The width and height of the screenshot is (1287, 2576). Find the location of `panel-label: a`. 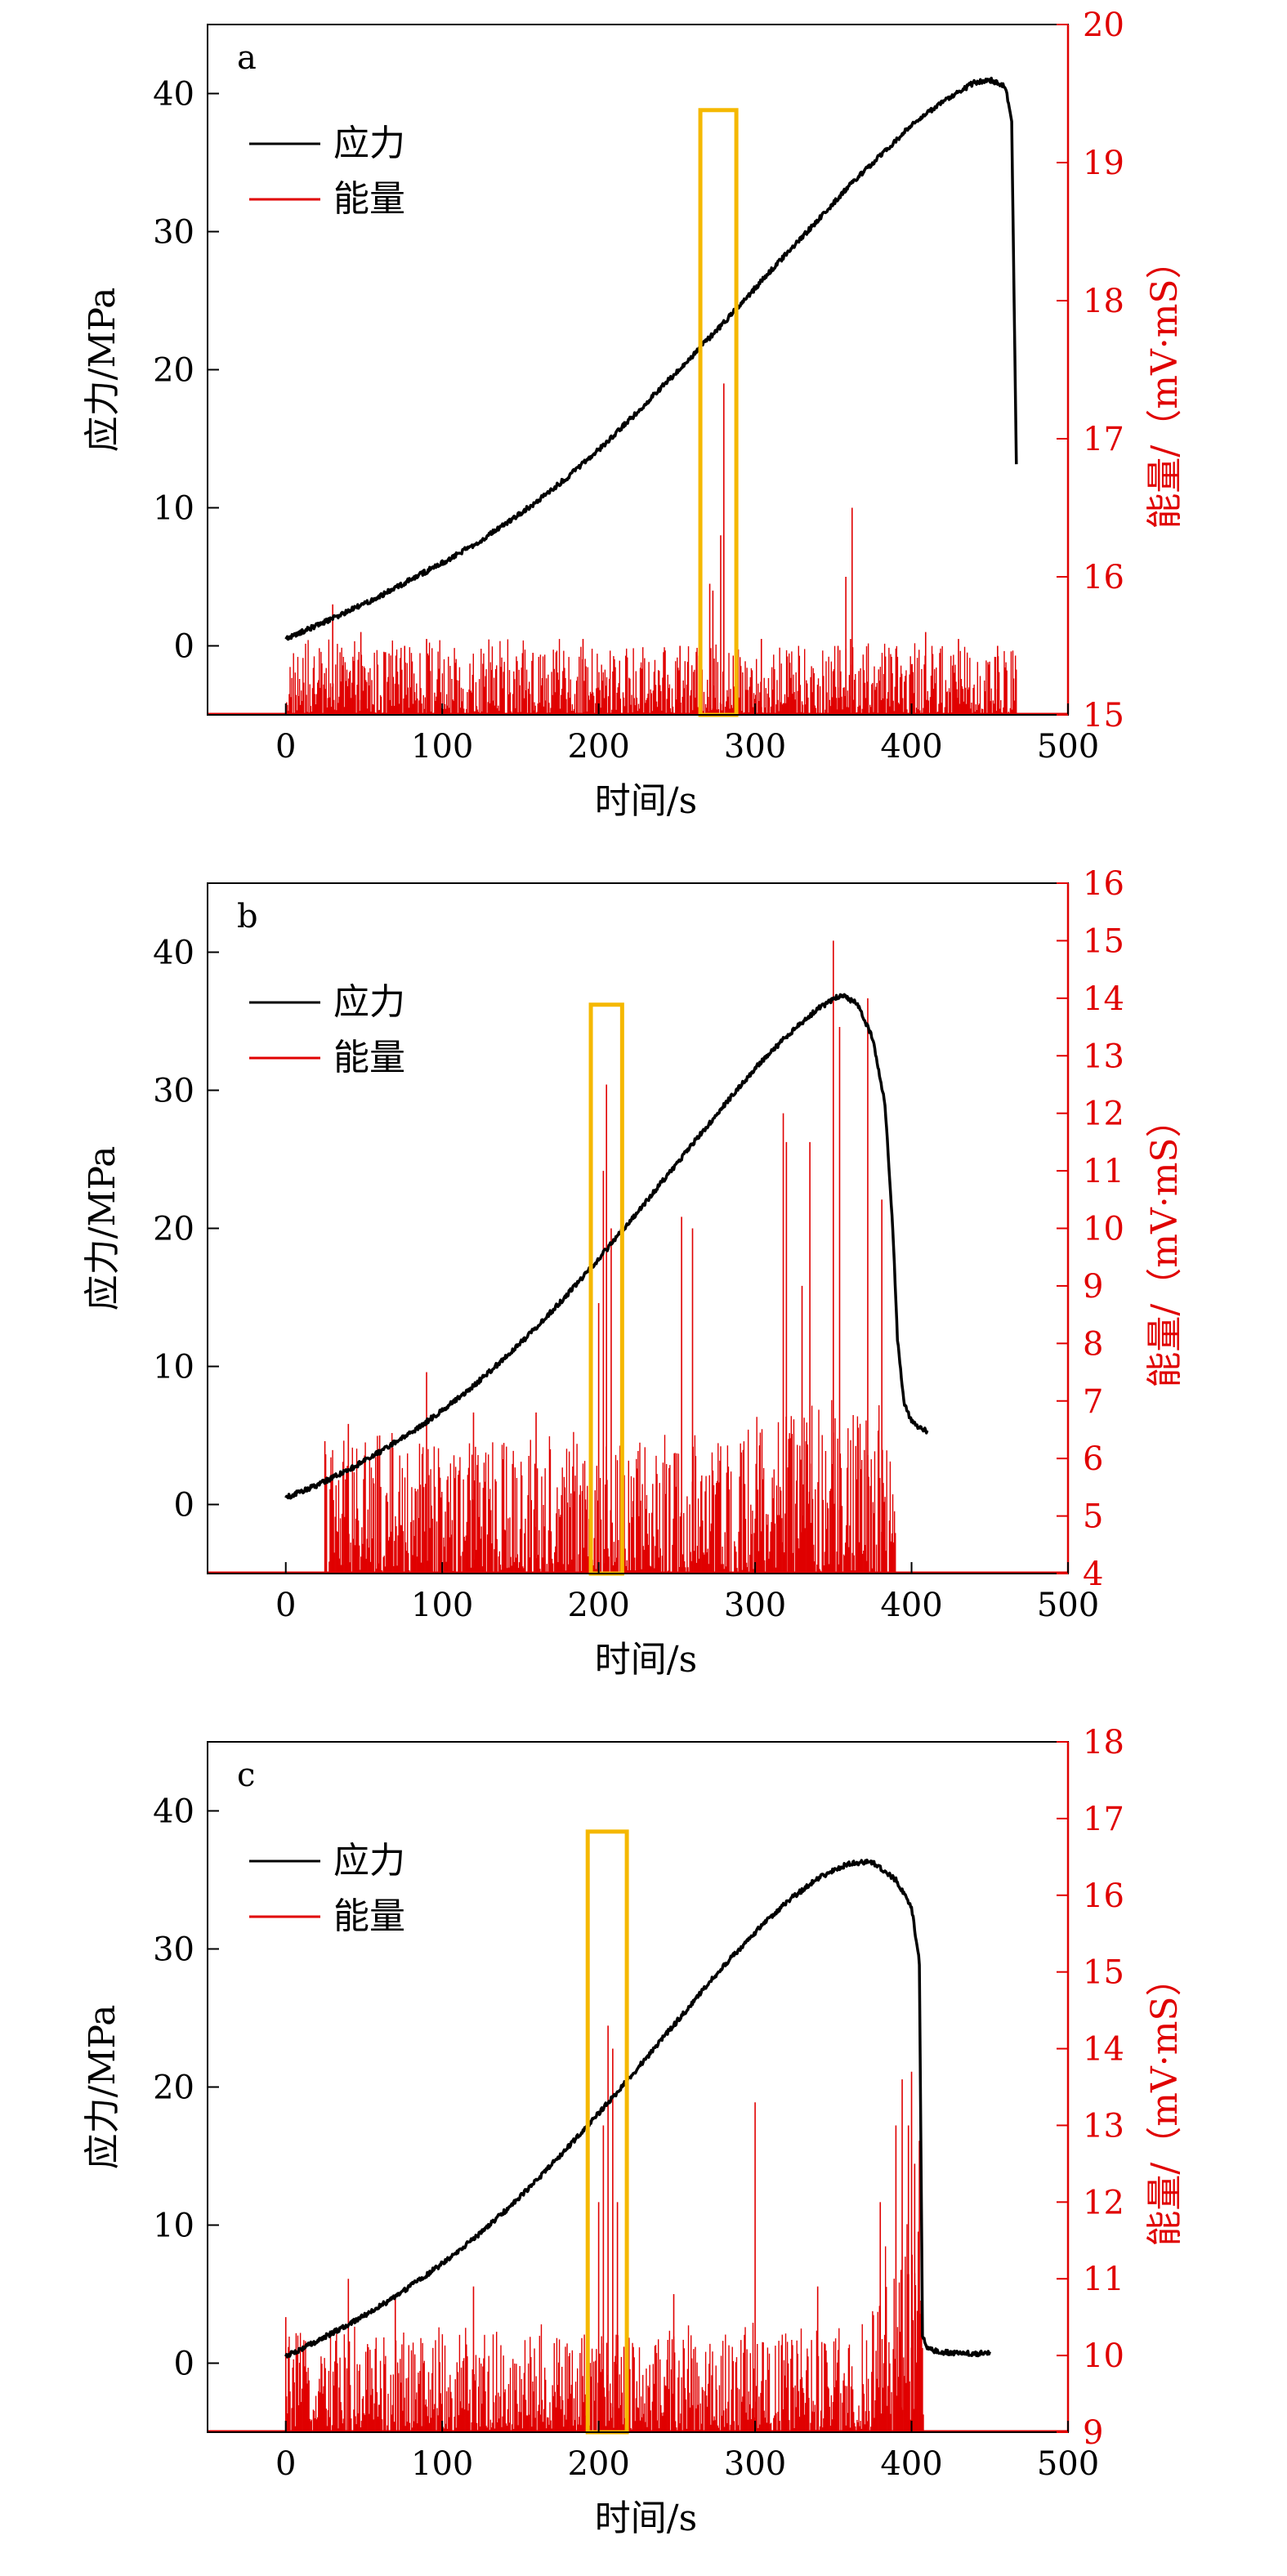

panel-label: a is located at coordinates (247, 58).